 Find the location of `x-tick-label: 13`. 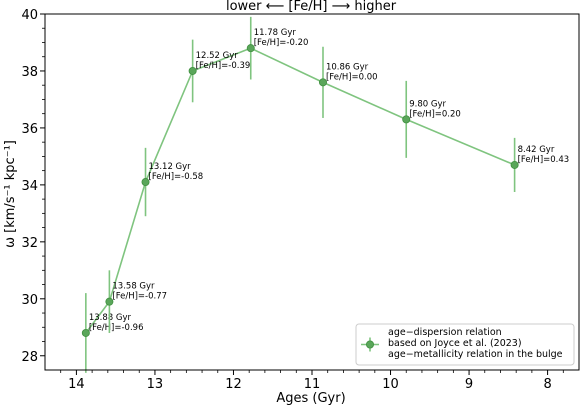

x-tick-label: 13 is located at coordinates (155, 384).